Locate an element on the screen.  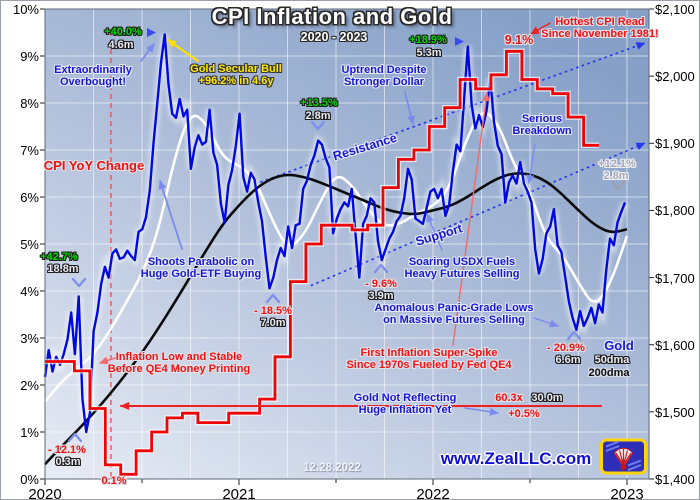
arrow-secular-bull-to-peak is located at coordinates (183, 50).